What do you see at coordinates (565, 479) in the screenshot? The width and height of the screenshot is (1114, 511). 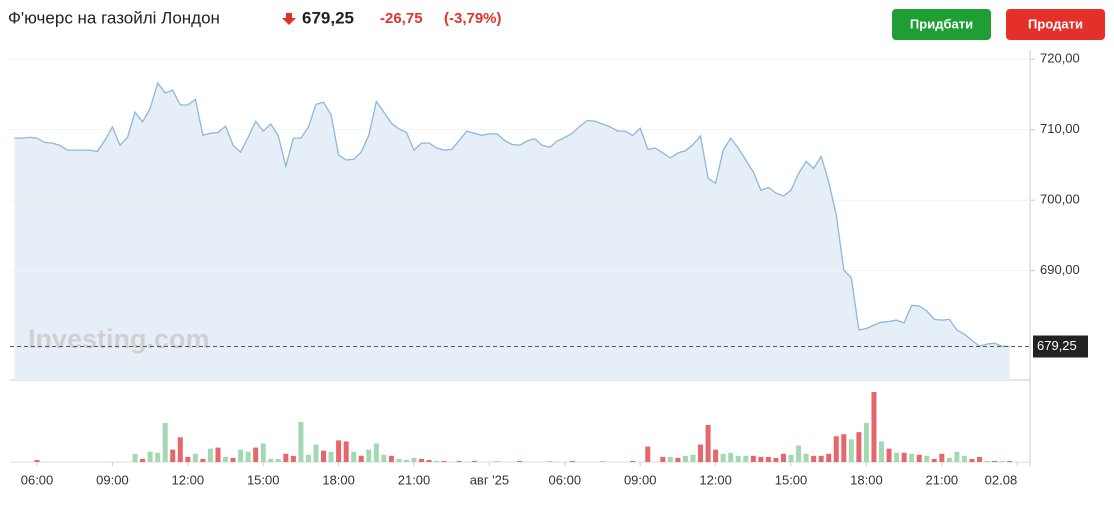 I see `x-tick-label: 06:00` at bounding box center [565, 479].